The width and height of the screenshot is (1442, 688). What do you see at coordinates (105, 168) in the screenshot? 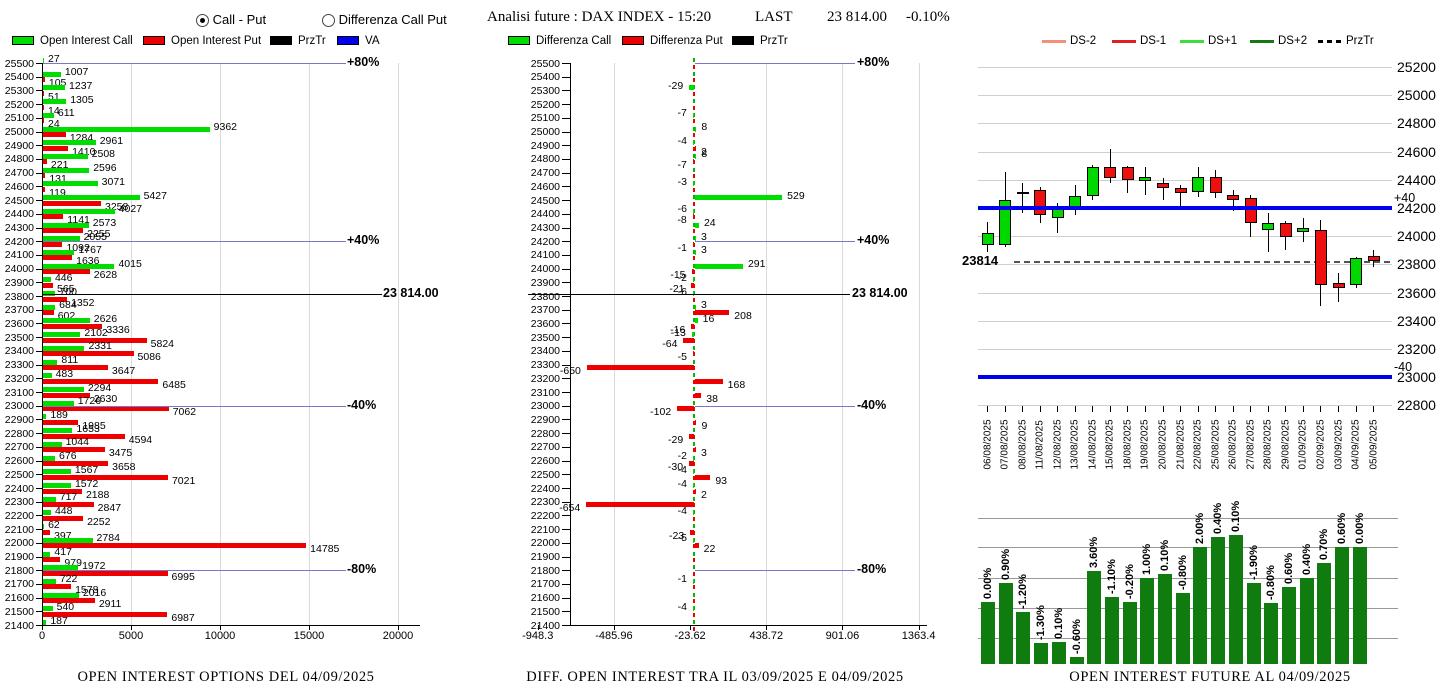
I see `bar-call-value: 2596` at bounding box center [105, 168].